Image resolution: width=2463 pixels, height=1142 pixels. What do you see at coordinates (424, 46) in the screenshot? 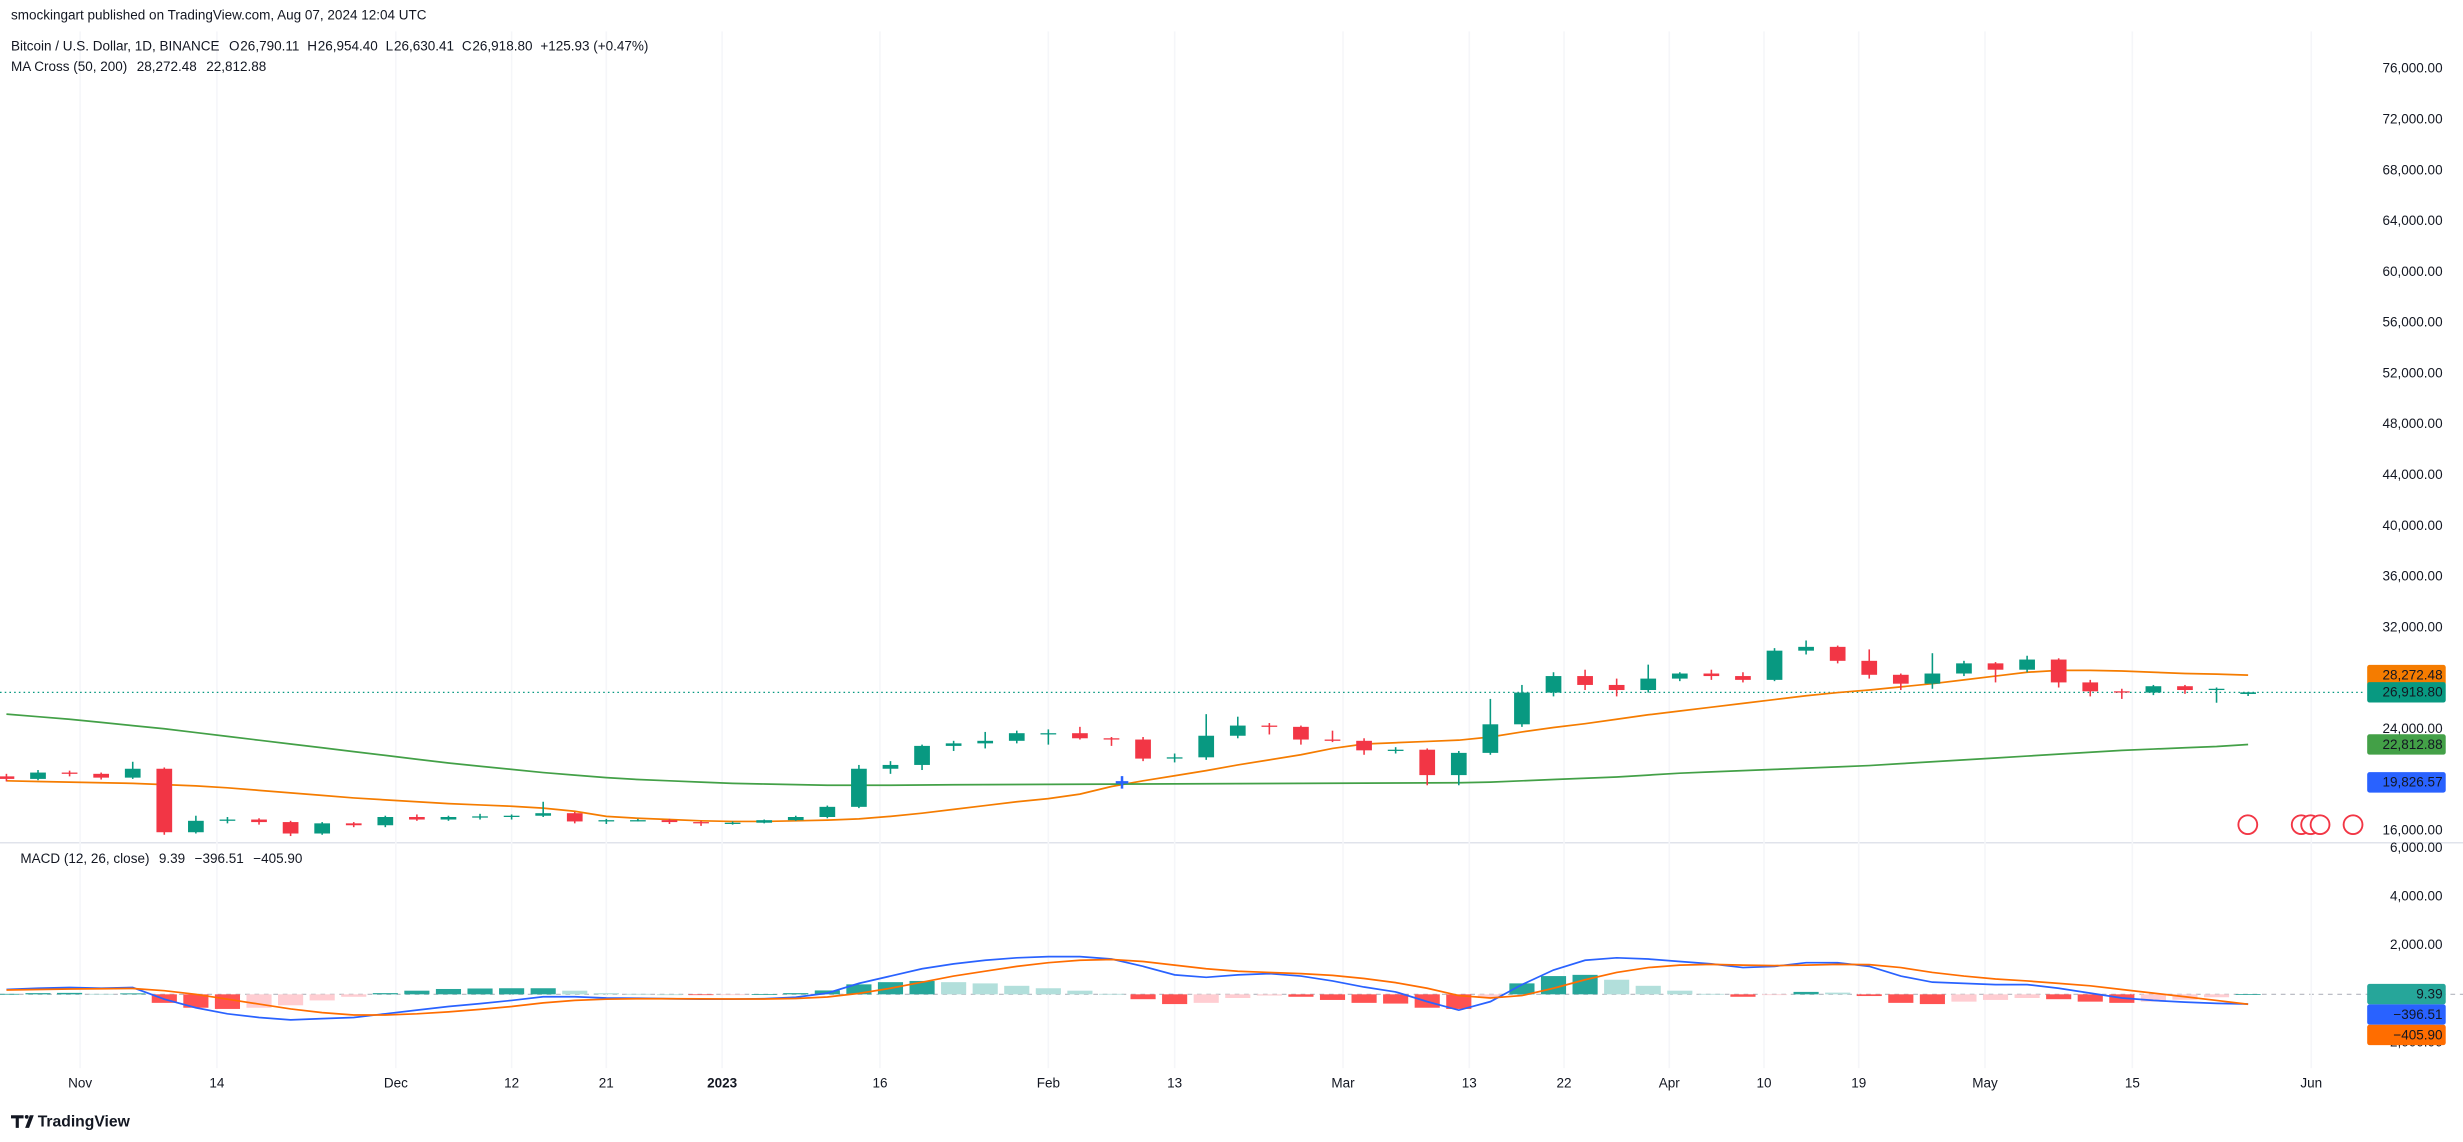
I see `ohlc-value: 26,630.41` at bounding box center [424, 46].